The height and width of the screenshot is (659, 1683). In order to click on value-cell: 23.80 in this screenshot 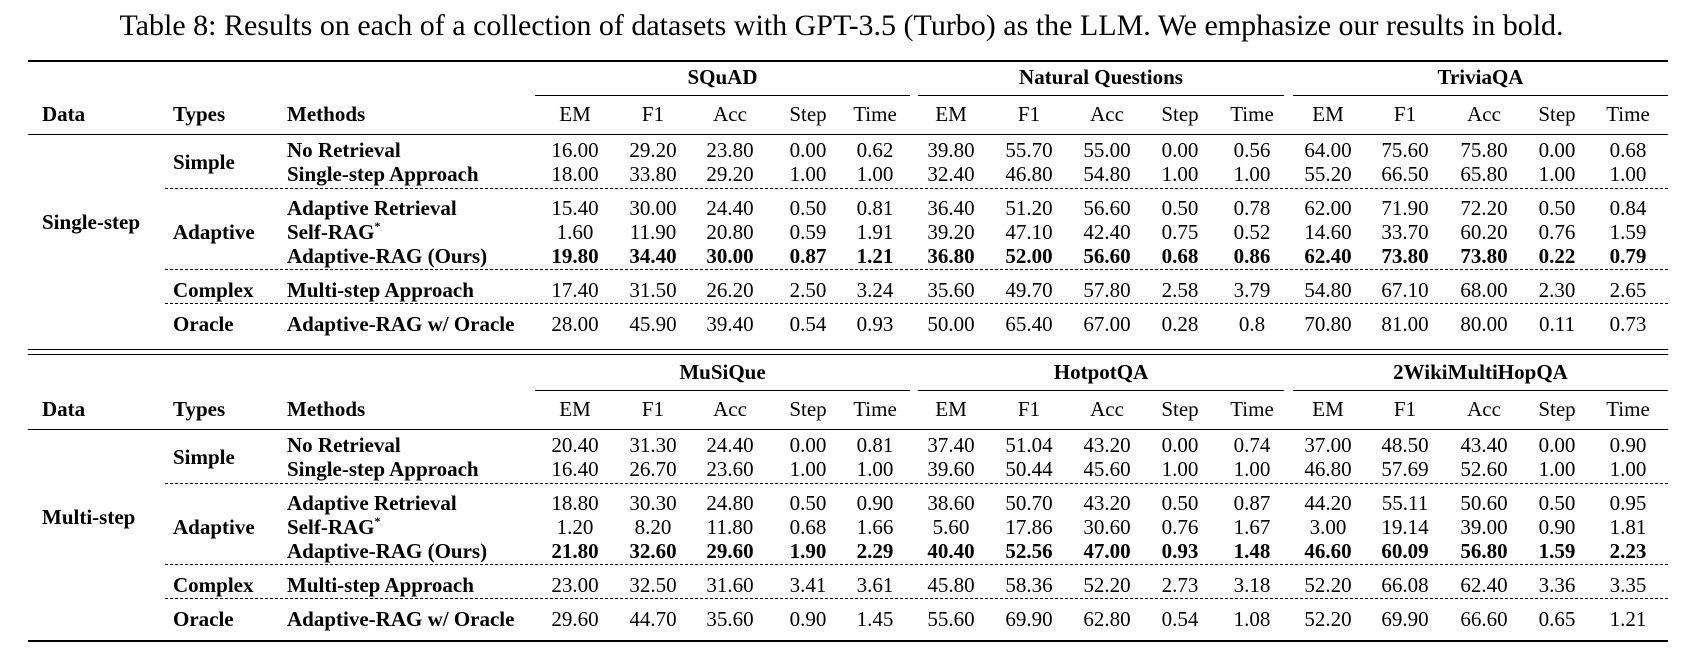, I will do `click(730, 150)`.